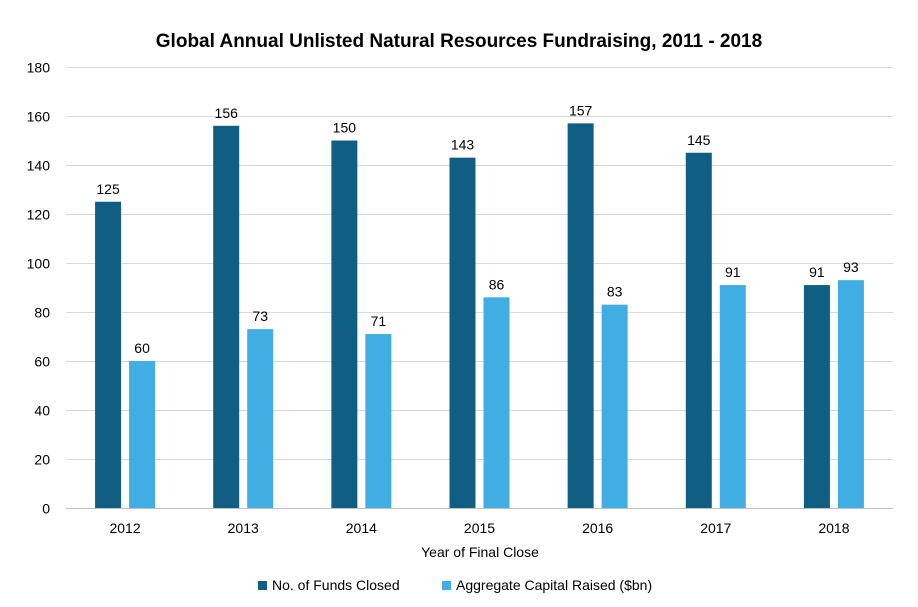 The image size is (918, 607). Describe the element at coordinates (226, 317) in the screenshot. I see `bar-funds-closed-2013` at that location.